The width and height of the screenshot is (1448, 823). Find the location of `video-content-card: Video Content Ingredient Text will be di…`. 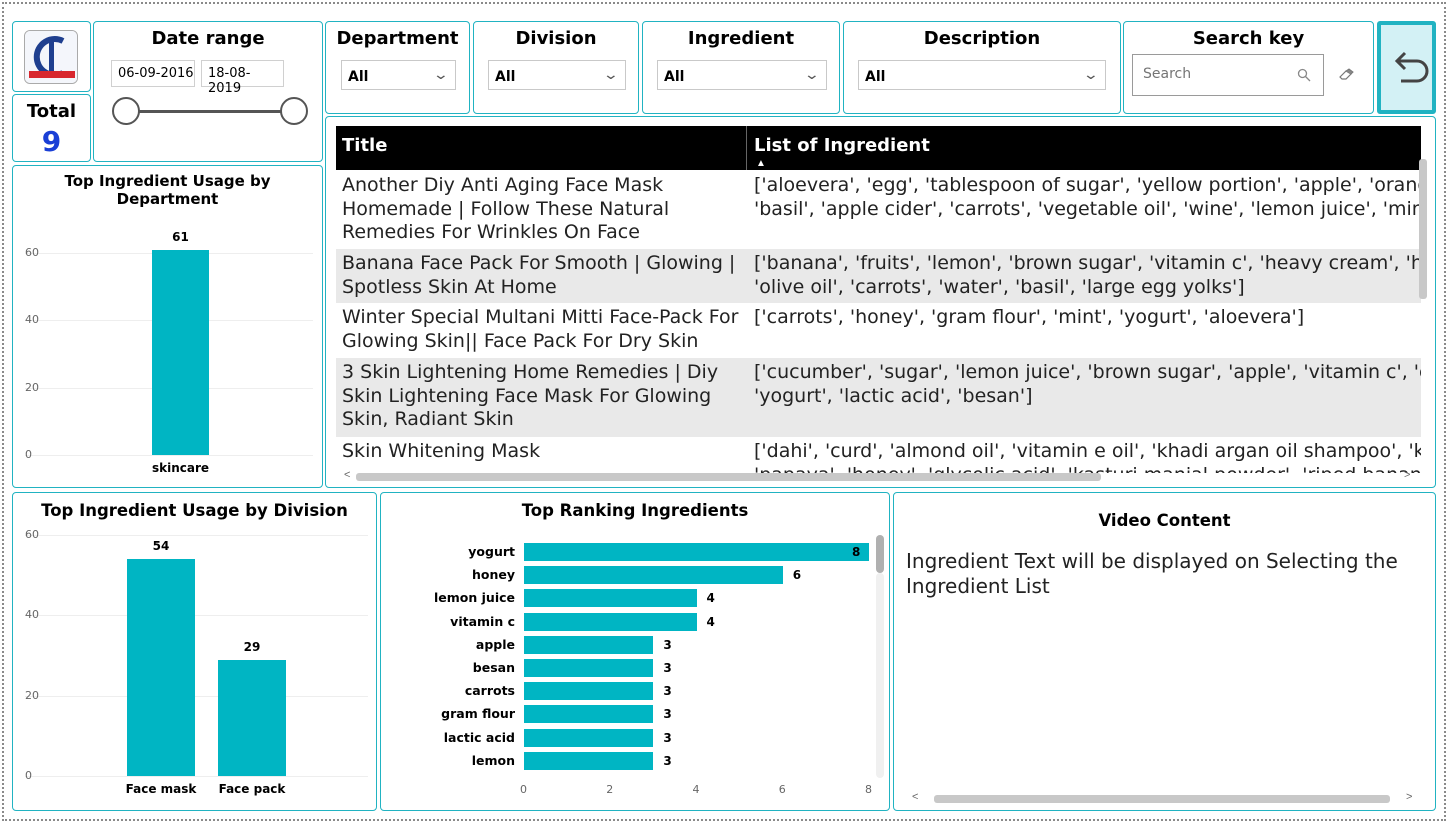

video-content-card: Video Content Ingredient Text will be di… is located at coordinates (1164, 651).